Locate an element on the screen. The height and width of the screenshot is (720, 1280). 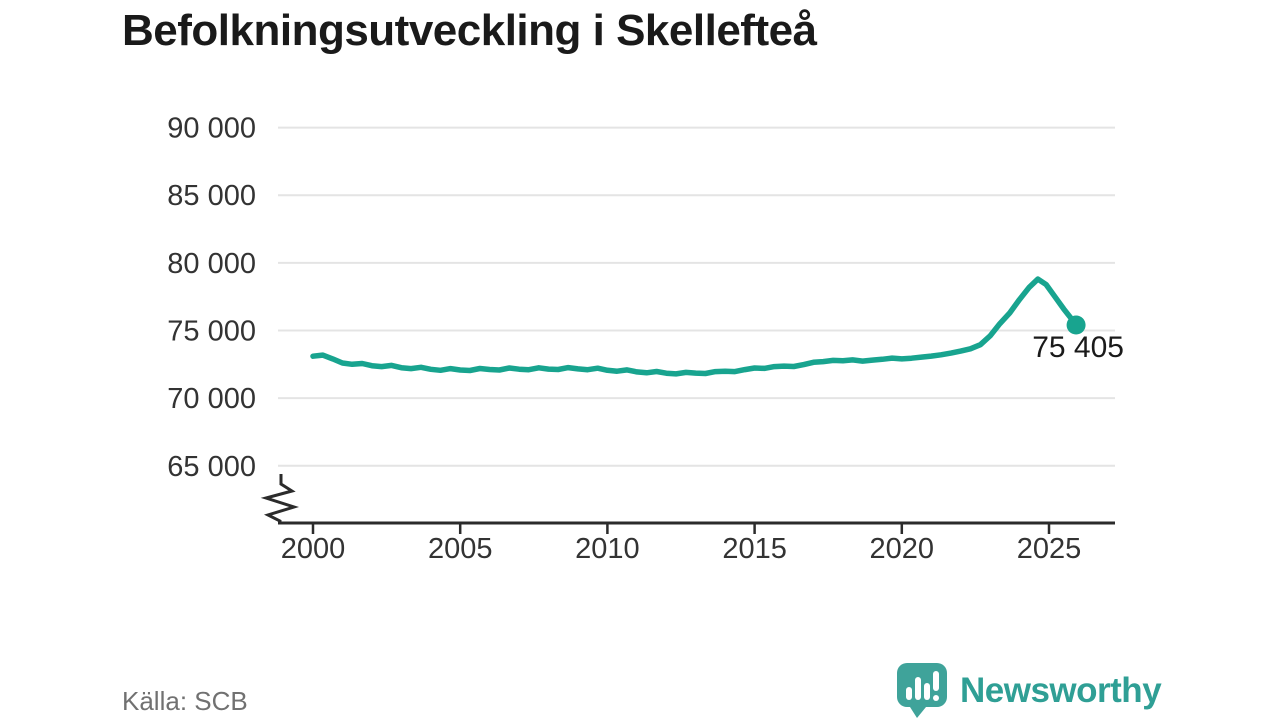
newsworthy-bubble-chart-icon is located at coordinates (922, 690).